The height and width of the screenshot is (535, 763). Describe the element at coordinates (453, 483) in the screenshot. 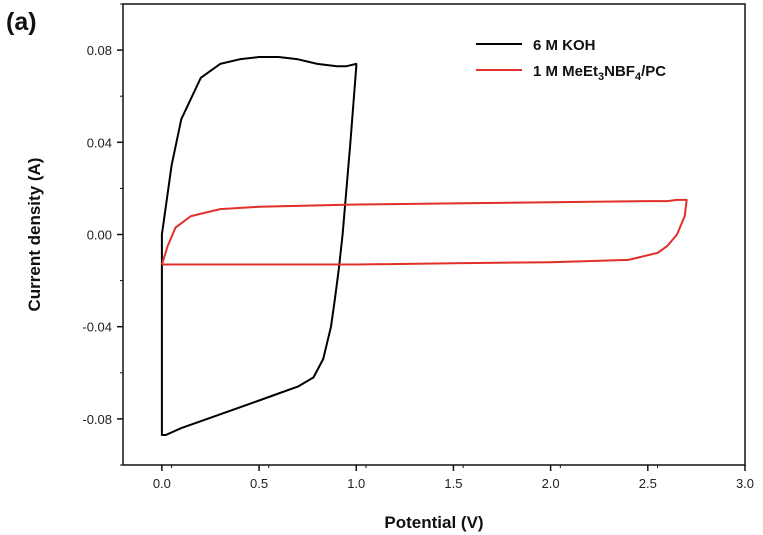

I see `x-tick-label: 1.5` at that location.